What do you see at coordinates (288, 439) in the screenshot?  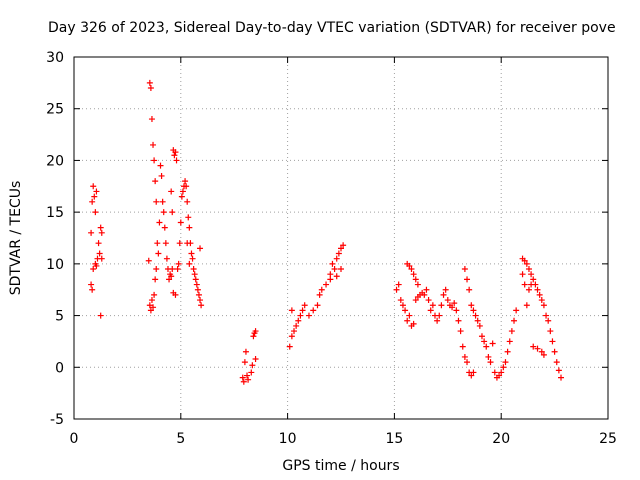 I see `x-tick-label: 10` at bounding box center [288, 439].